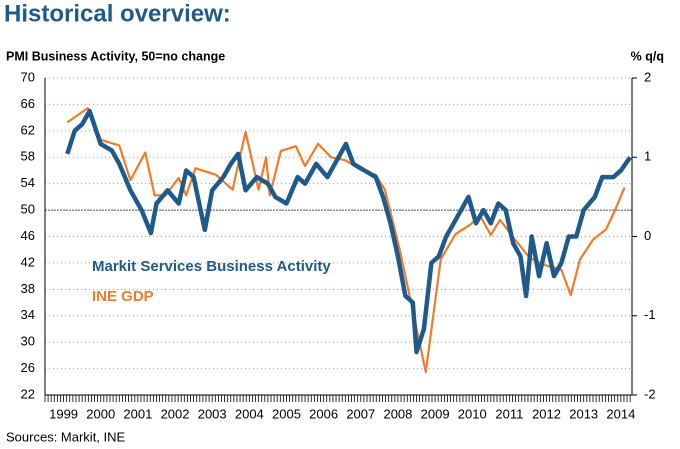 Image resolution: width=680 pixels, height=449 pixels. Describe the element at coordinates (28, 261) in the screenshot. I see `y-tick-label: 42` at that location.